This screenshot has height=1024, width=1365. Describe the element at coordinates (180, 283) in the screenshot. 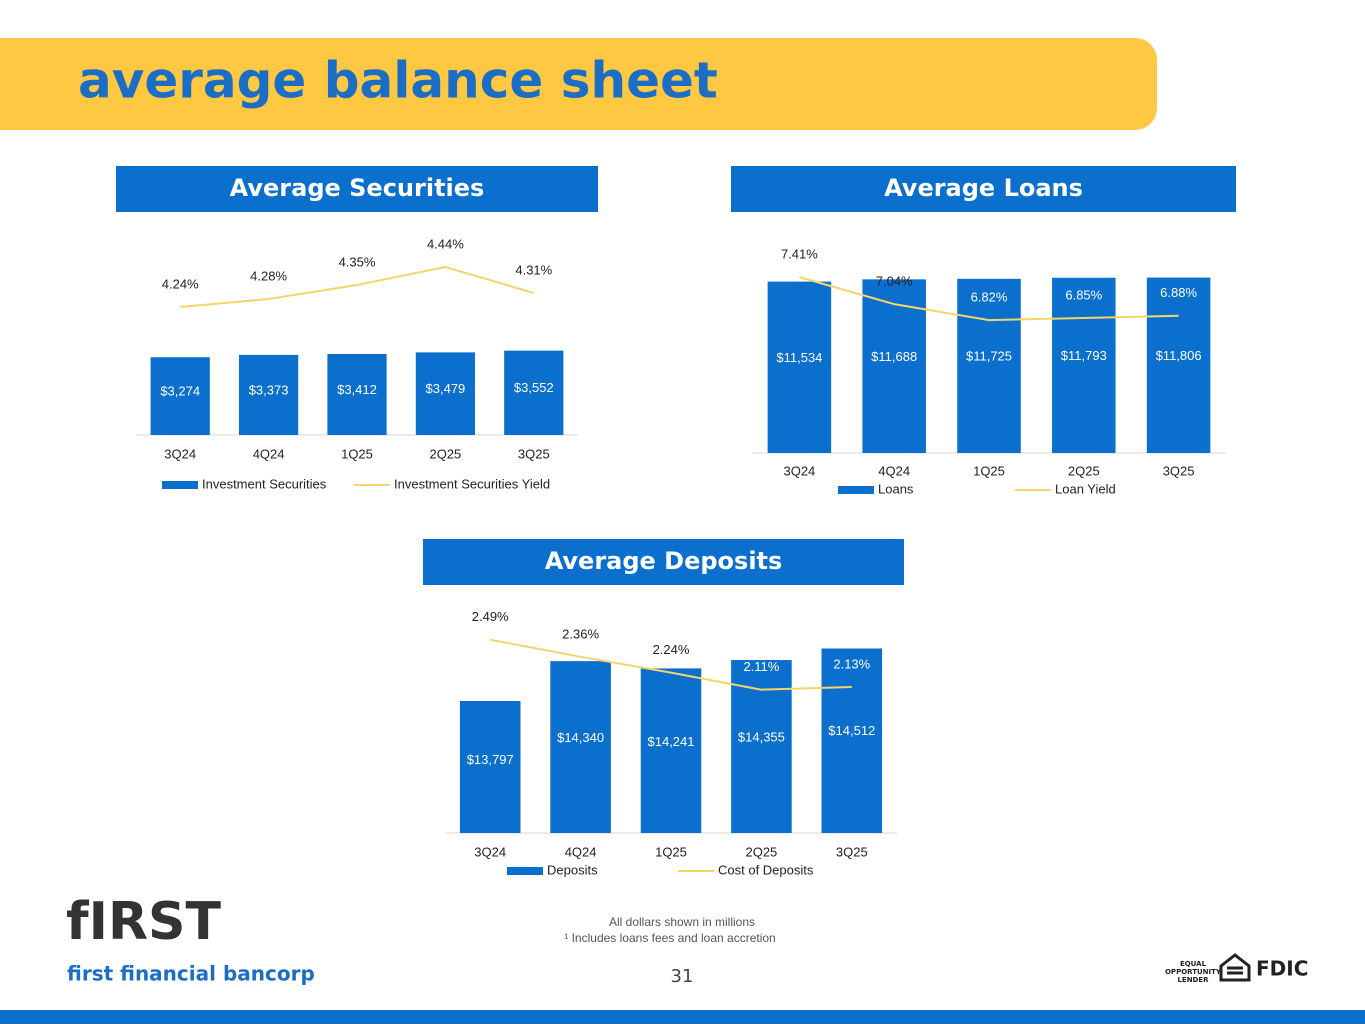

I see `line-value-label: 4.24%` at that location.